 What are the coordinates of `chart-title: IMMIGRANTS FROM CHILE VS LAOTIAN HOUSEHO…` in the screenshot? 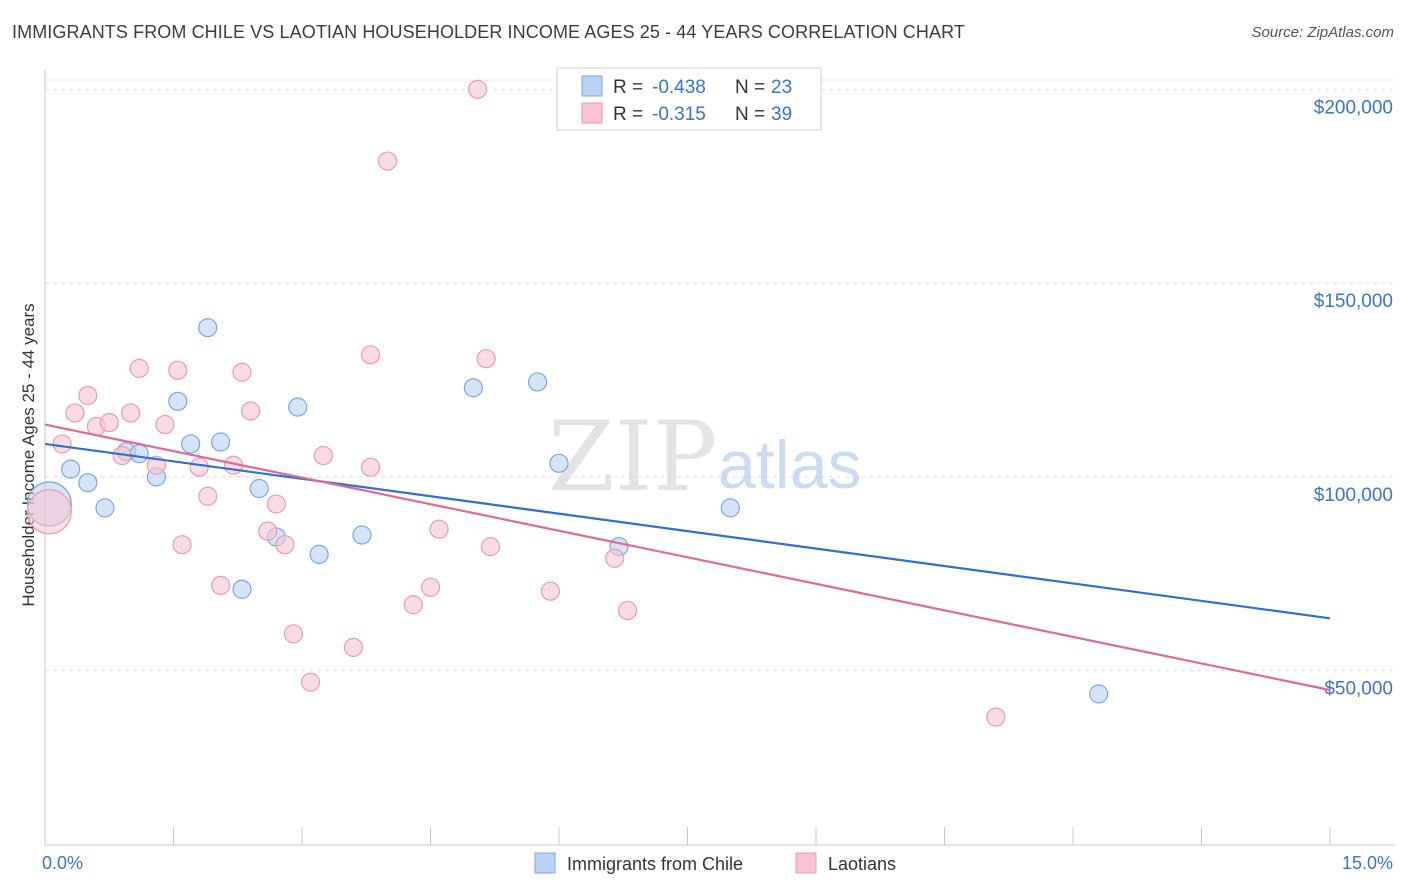 It's located at (488, 32).